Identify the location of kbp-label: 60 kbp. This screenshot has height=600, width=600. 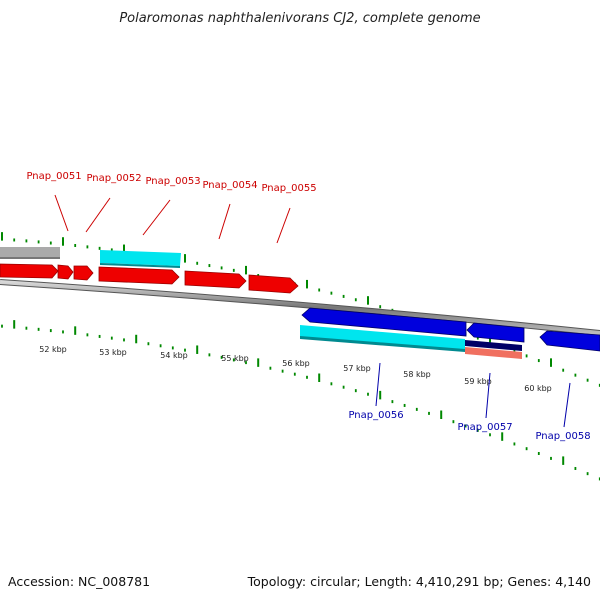
(538, 388).